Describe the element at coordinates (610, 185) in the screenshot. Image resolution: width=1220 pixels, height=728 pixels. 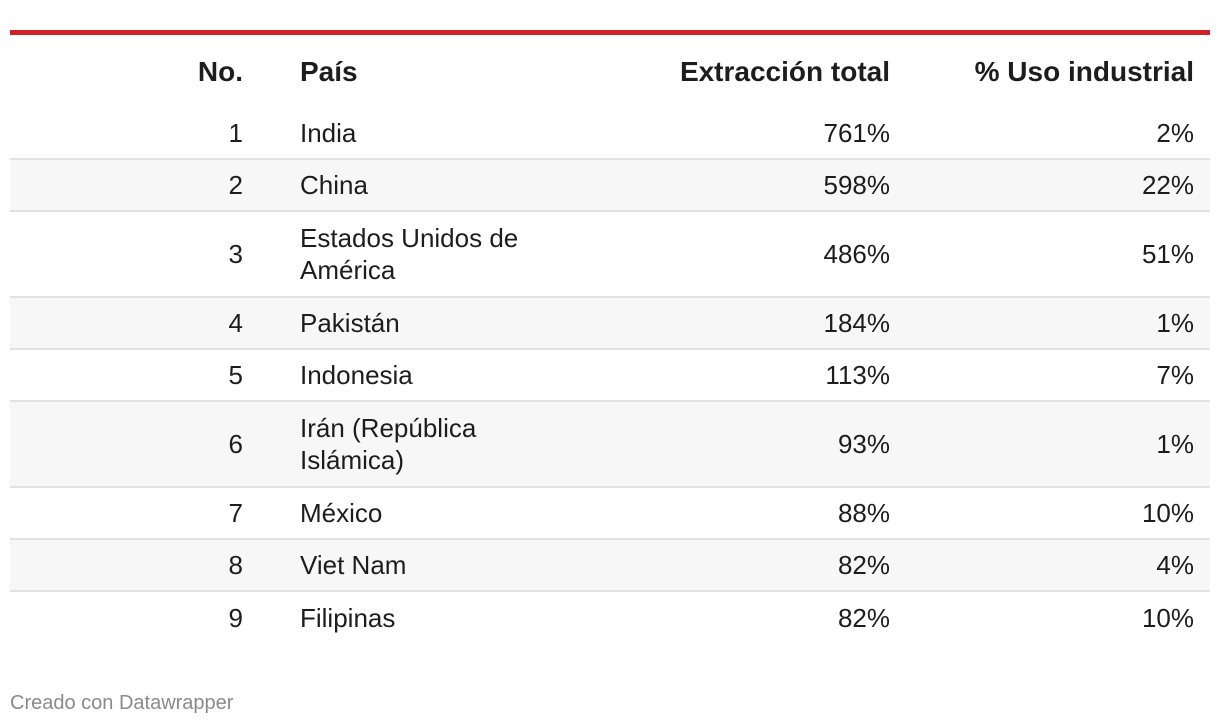
I see `table-row: 2 China 598% 22%` at that location.